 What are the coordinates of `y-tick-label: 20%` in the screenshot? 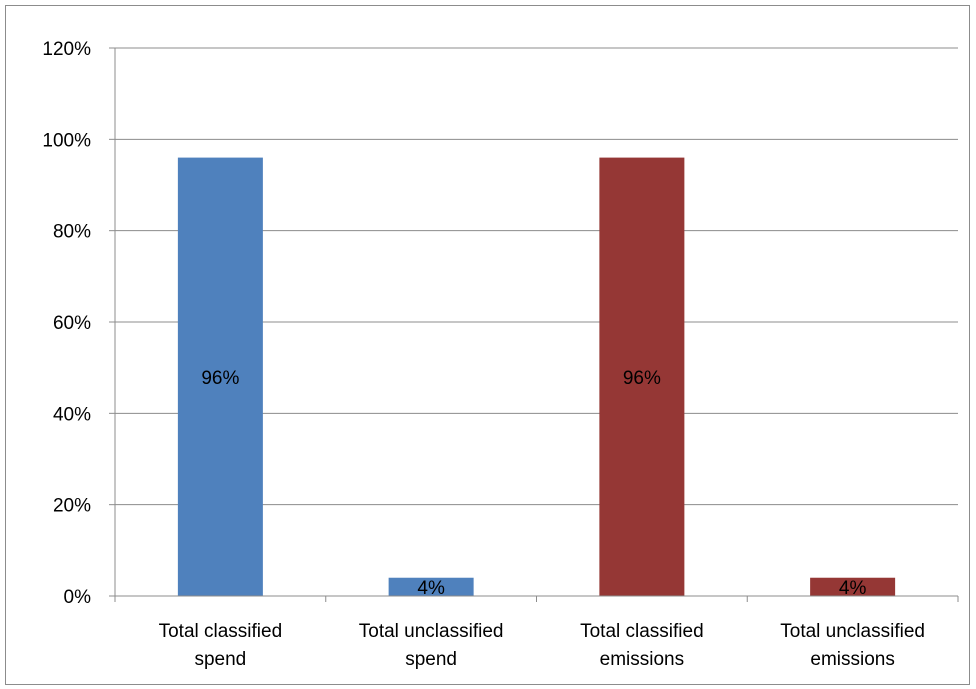 It's located at (72, 506).